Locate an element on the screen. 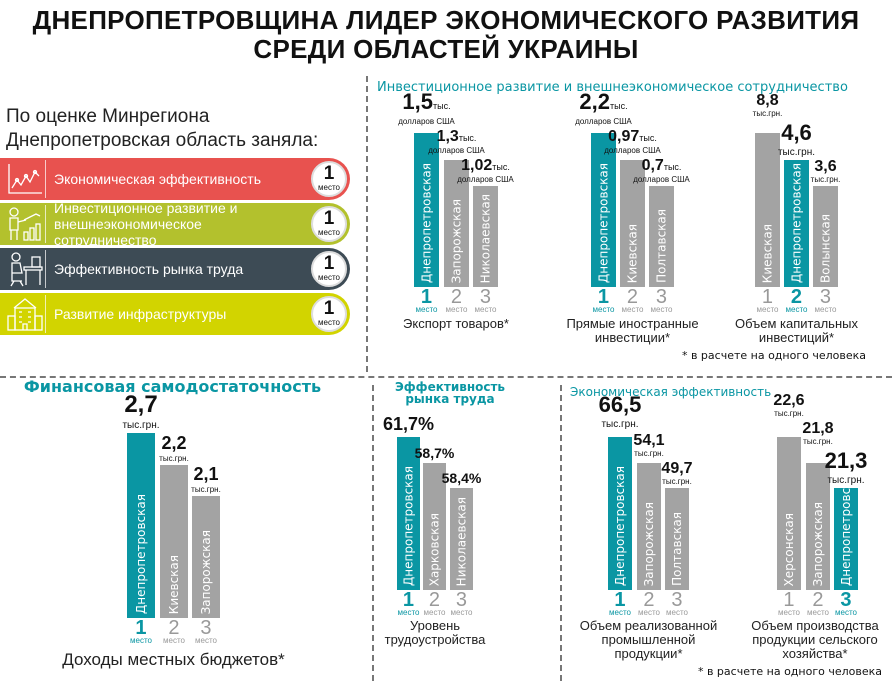 The height and width of the screenshot is (681, 892). data-label: 0,7тыс. долларов США is located at coordinates (661, 171).